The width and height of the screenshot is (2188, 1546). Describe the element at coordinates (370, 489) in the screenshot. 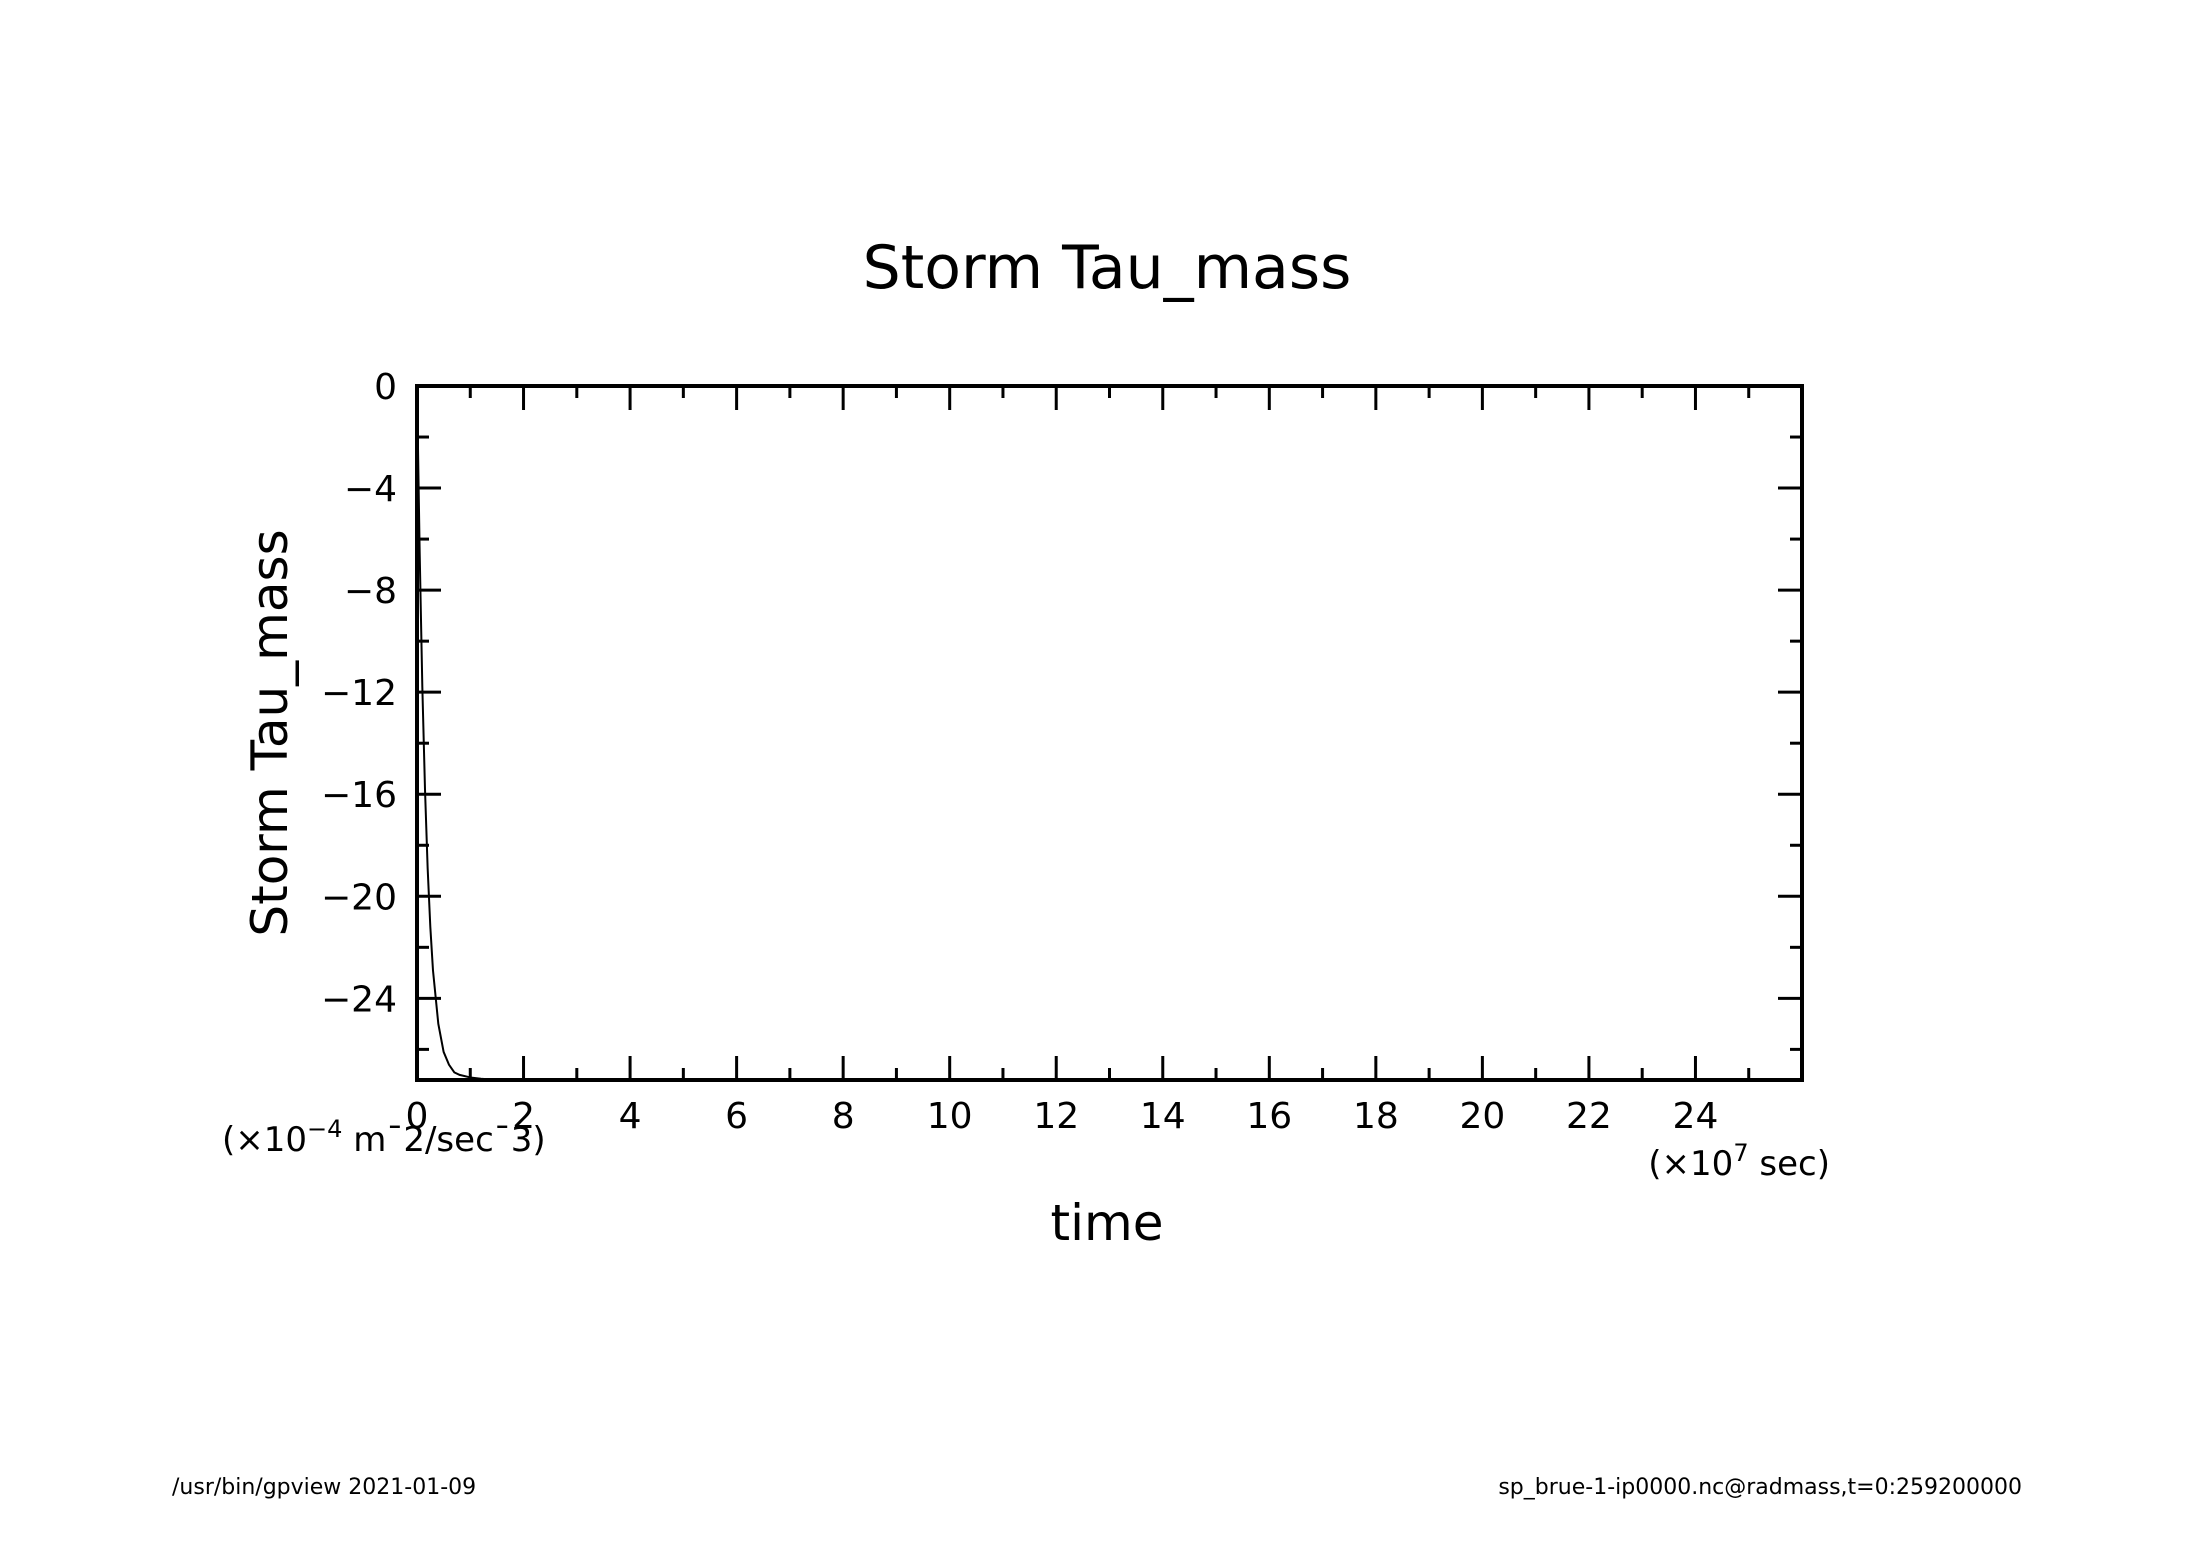

I see `y-tick-label: −4` at that location.